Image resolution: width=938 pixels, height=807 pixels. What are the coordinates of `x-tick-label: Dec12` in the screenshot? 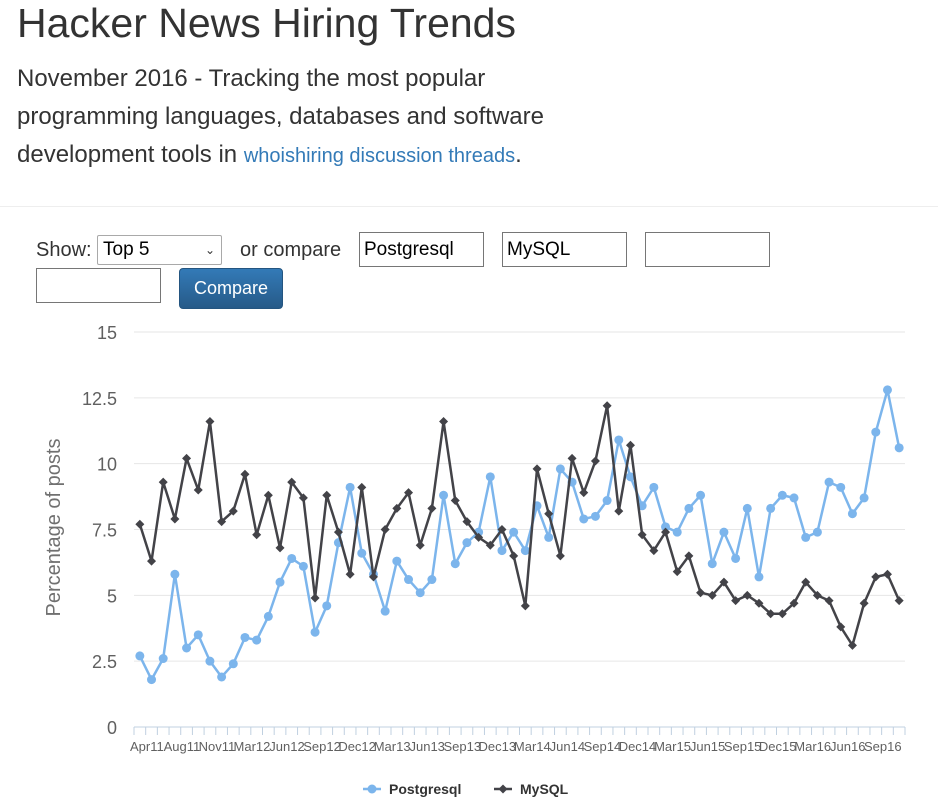 It's located at (357, 746).